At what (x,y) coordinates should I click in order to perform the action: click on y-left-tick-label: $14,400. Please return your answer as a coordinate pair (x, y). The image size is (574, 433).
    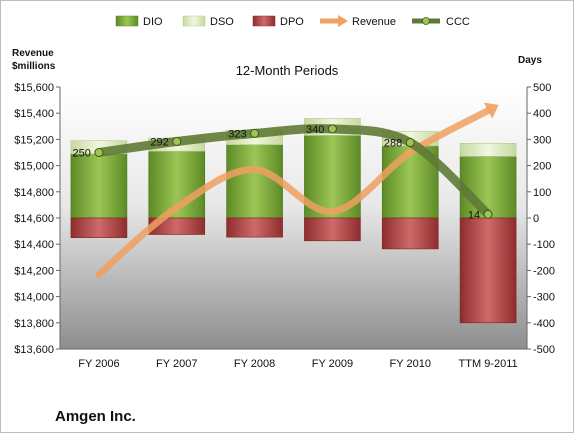
    Looking at the image, I should click on (34, 245).